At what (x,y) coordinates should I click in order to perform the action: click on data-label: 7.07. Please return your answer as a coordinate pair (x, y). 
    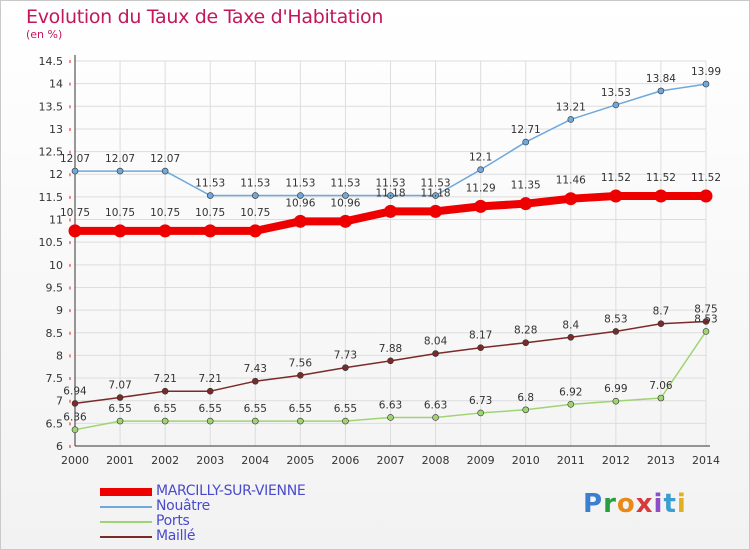
    Looking at the image, I should click on (119, 386).